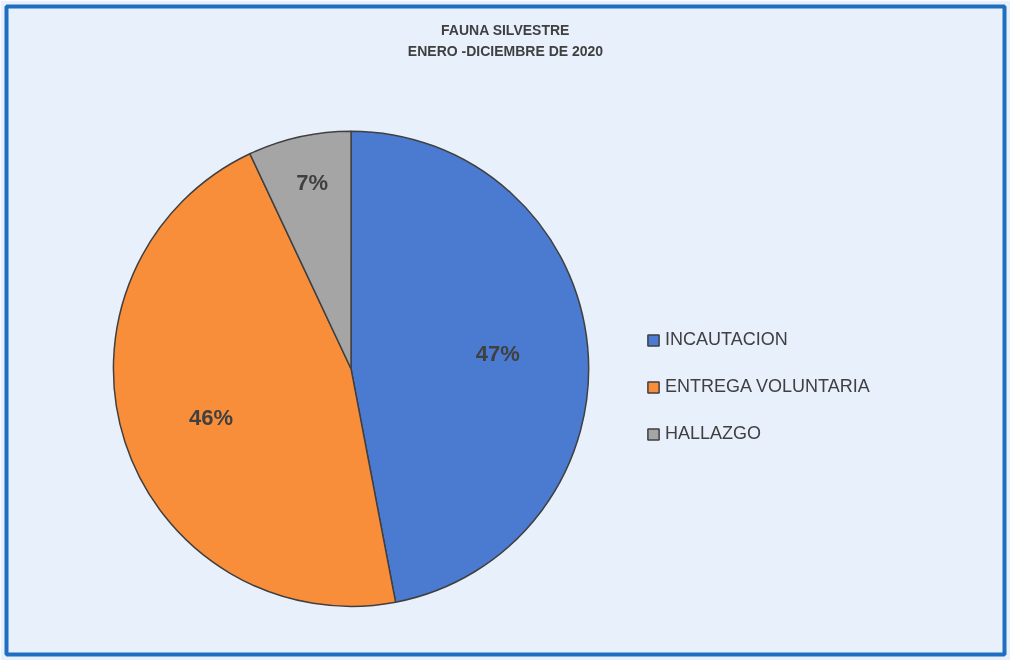 The height and width of the screenshot is (666, 1014). Describe the element at coordinates (726, 339) in the screenshot. I see `legend-label: INCAUTACION` at that location.